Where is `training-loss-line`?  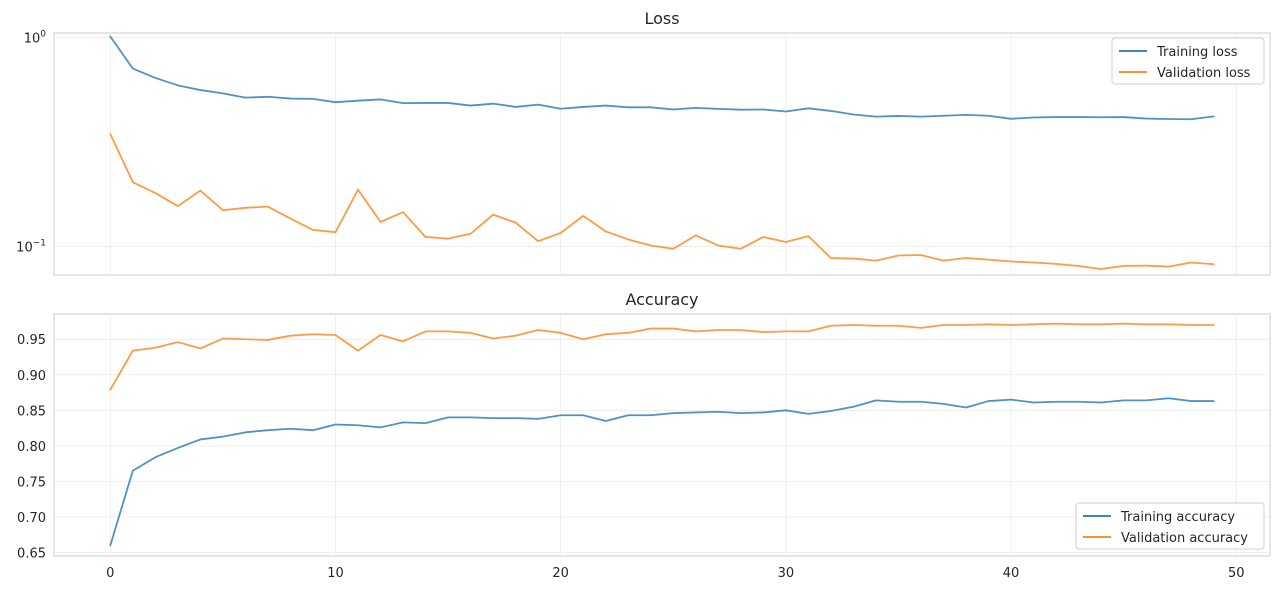
training-loss-line is located at coordinates (662, 78).